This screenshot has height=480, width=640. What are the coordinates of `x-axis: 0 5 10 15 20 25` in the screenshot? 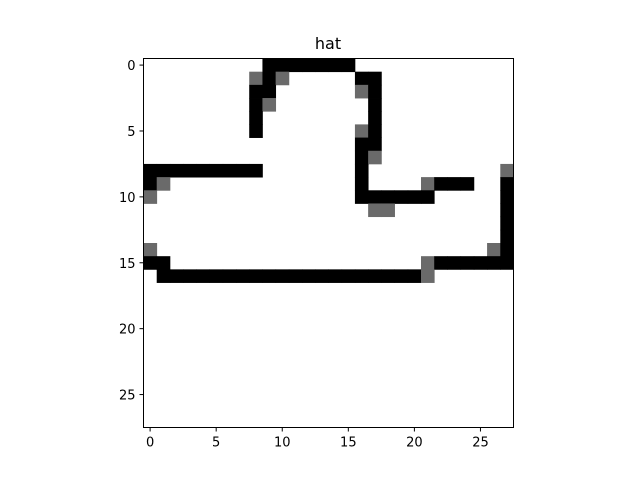 It's located at (317, 439).